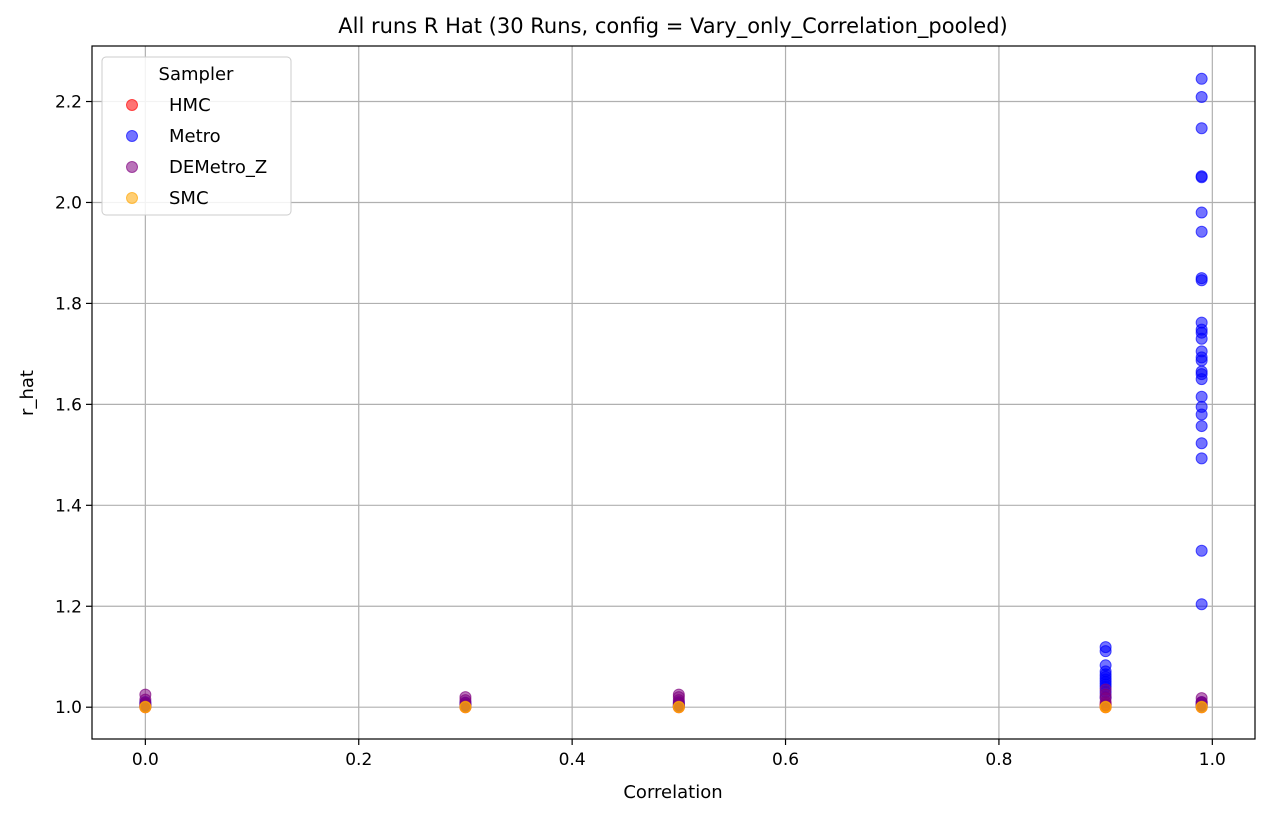 The width and height of the screenshot is (1269, 817). Describe the element at coordinates (189, 198) in the screenshot. I see `legend-label-smc: SMC` at that location.